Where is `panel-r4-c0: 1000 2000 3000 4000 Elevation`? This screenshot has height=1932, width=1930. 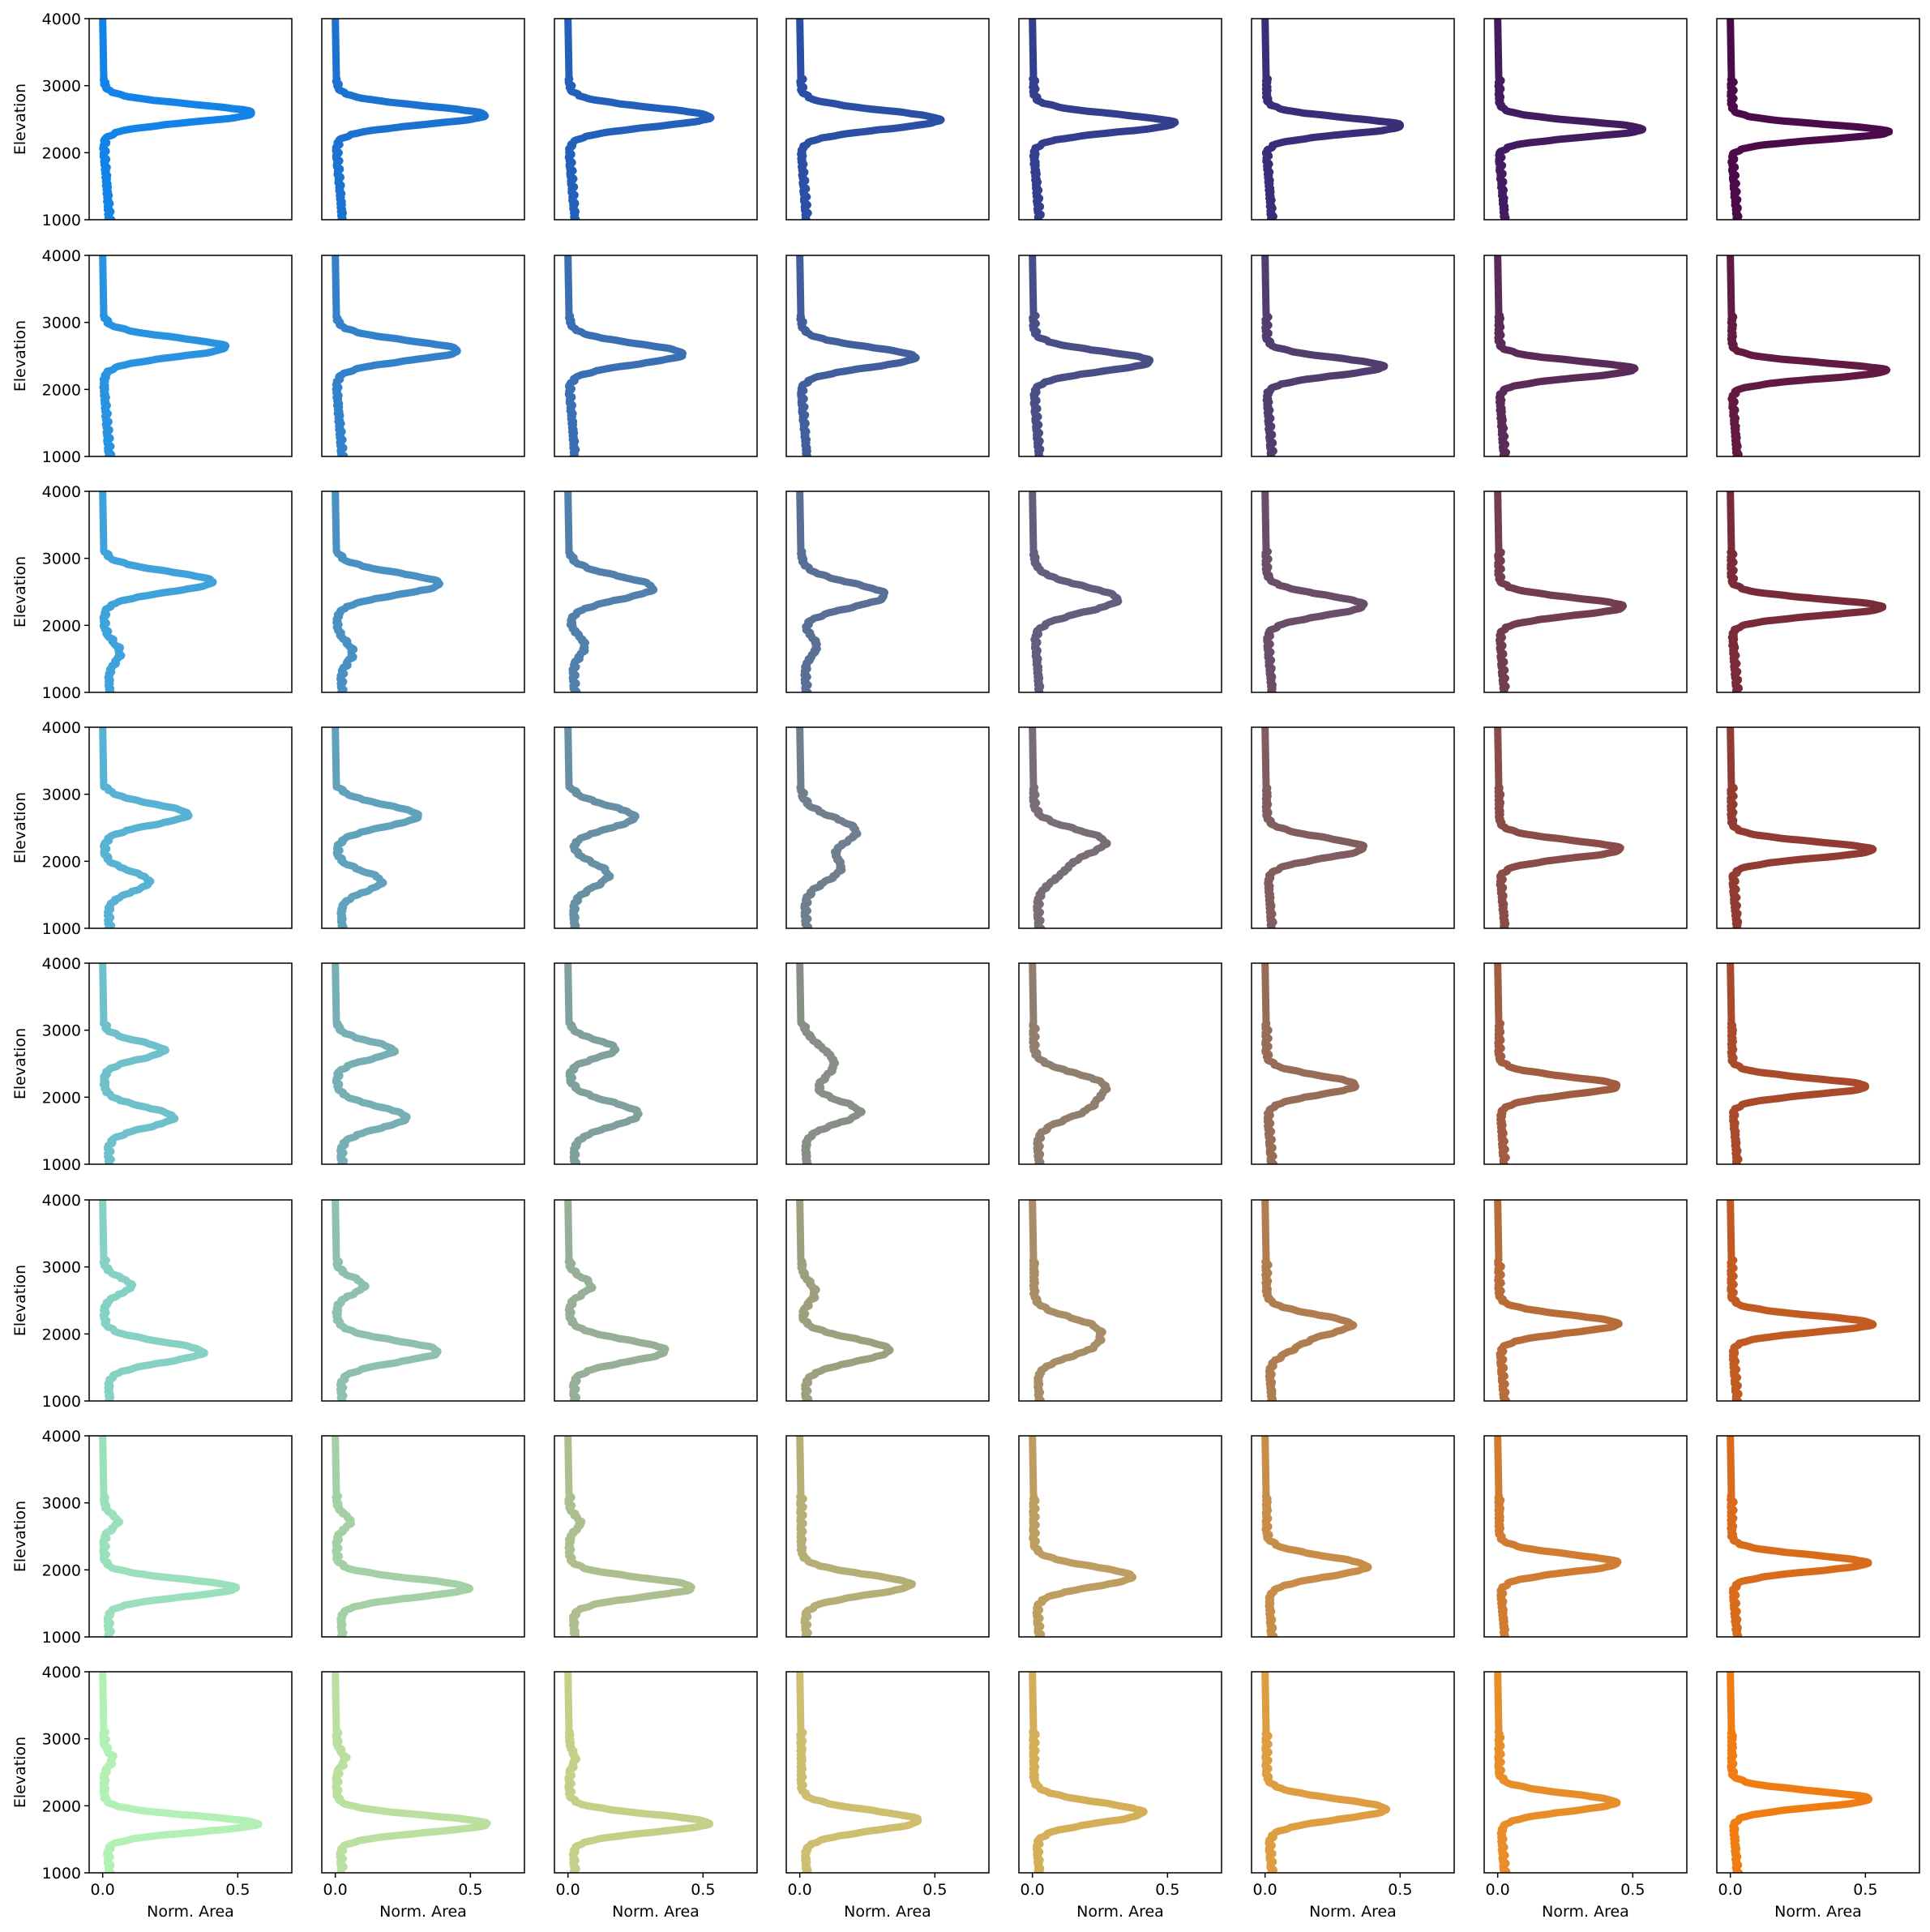
panel-r4-c0: 1000 2000 3000 4000 Elevation is located at coordinates (152, 1064).